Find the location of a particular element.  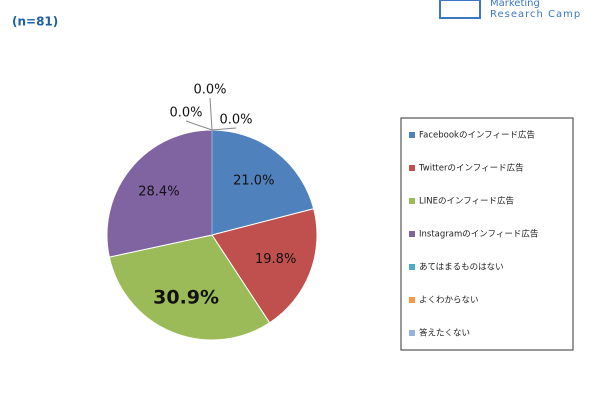

data-label: 21.0% is located at coordinates (253, 181).